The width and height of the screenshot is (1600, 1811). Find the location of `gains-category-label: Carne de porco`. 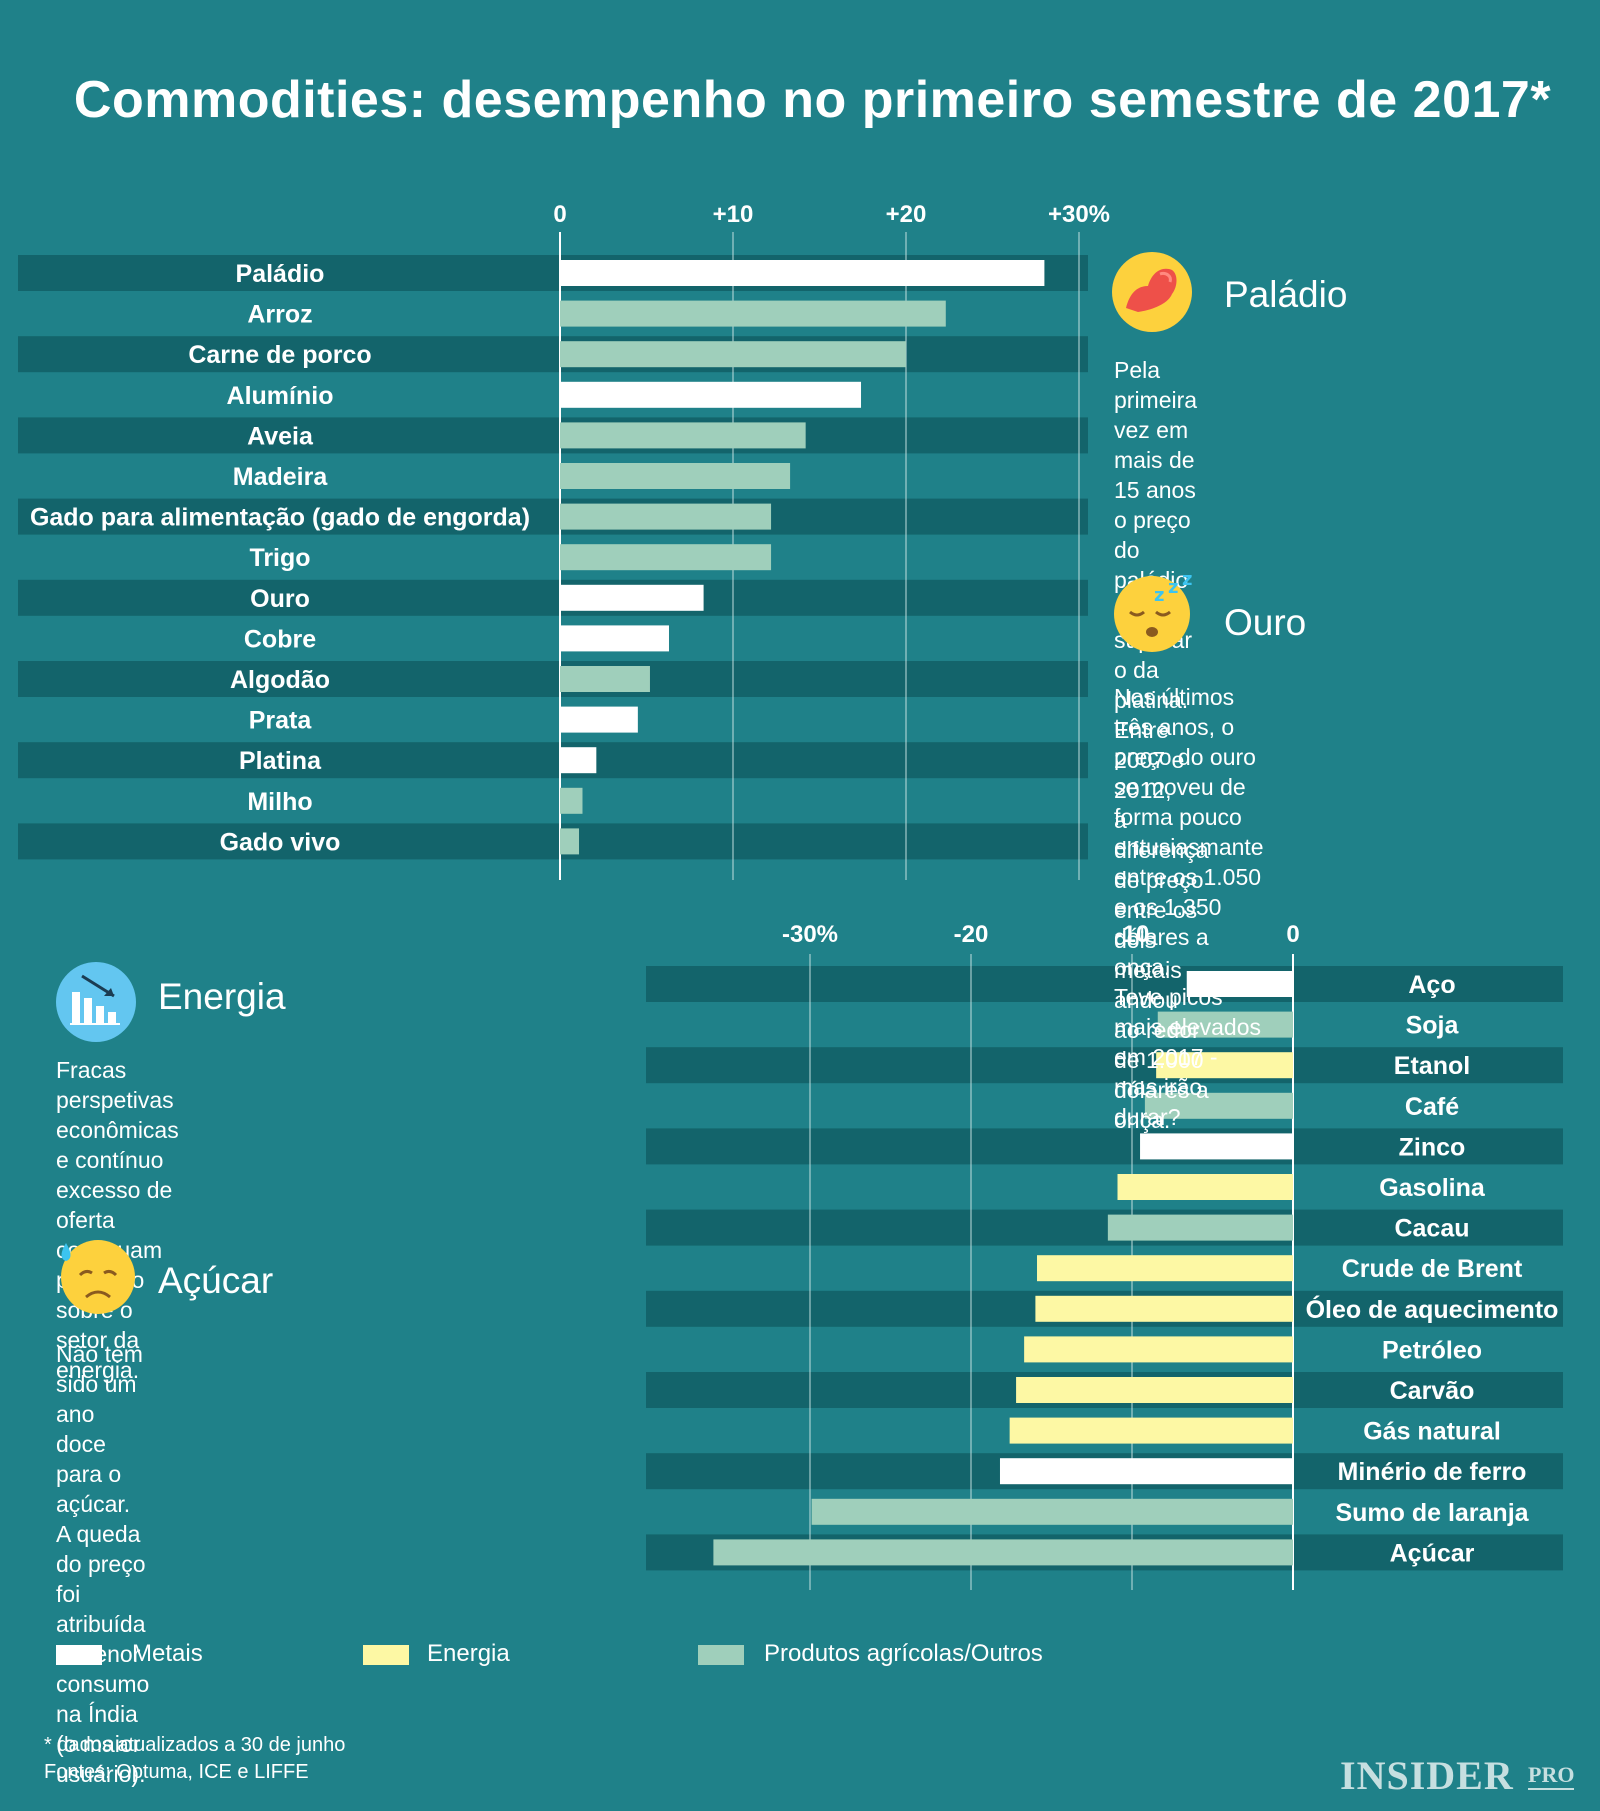

gains-category-label: Carne de porco is located at coordinates (279, 355).